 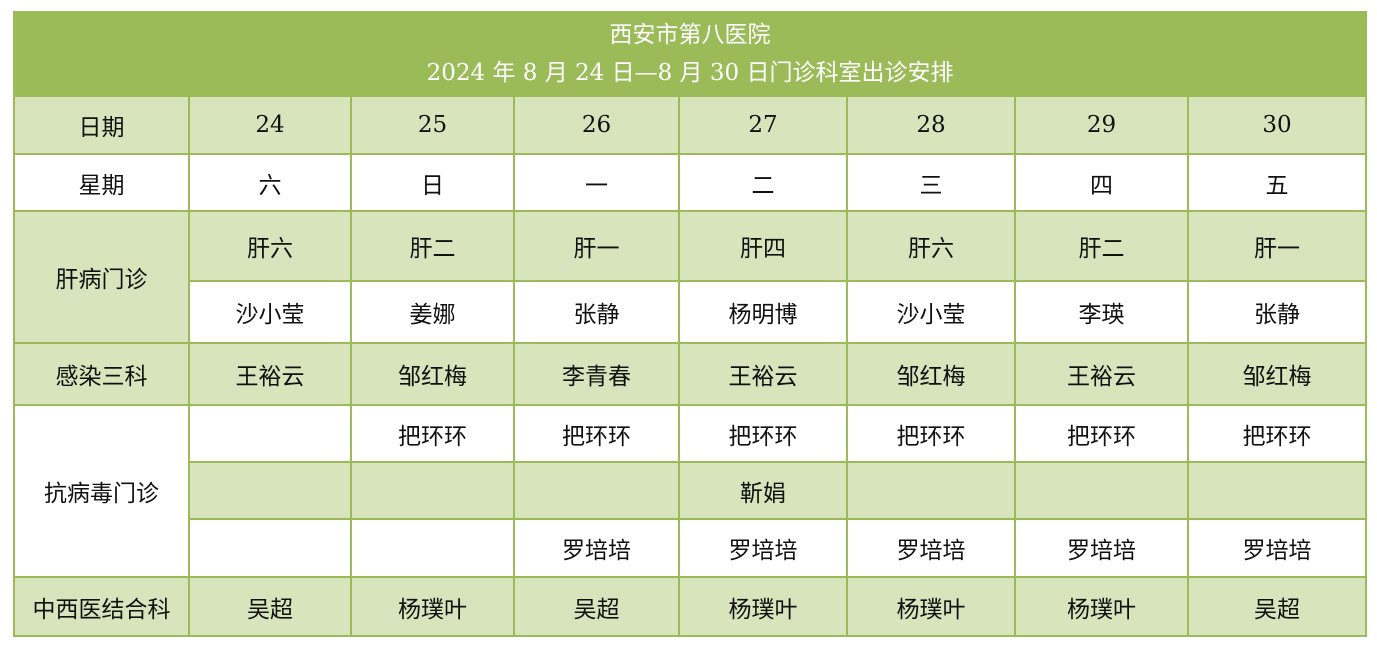 I want to click on tcm-row: 中西医结合科 吴超 杨璞叶 吴超 杨璞叶 杨璞叶 杨璞叶 吴超, so click(x=690, y=606).